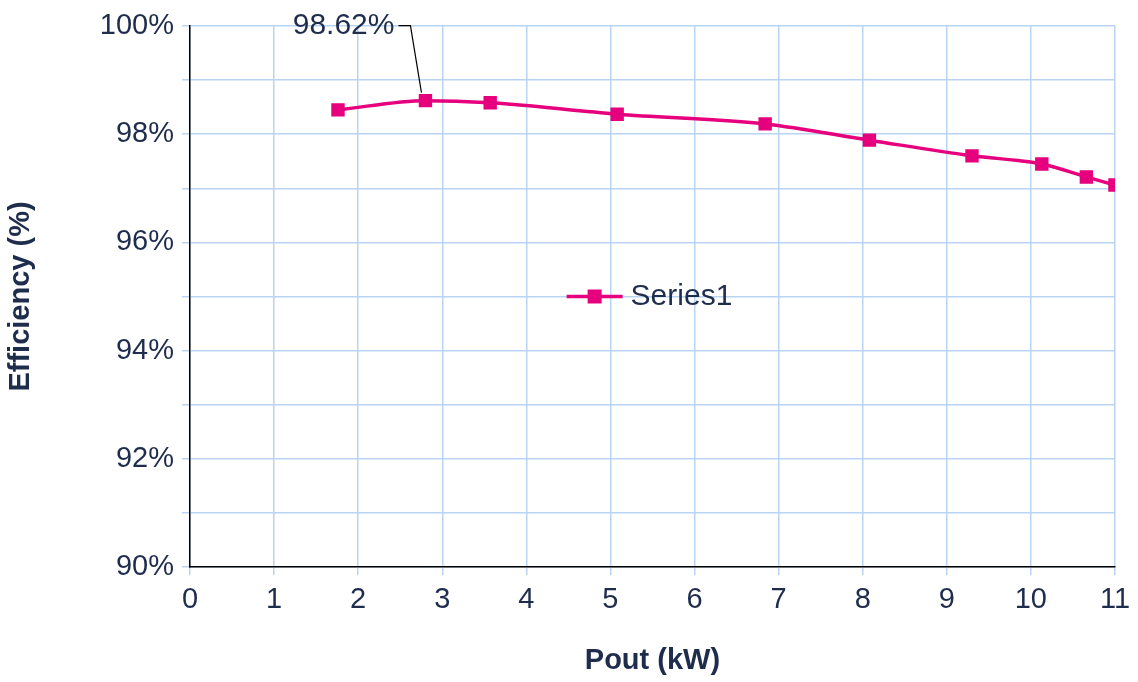 The width and height of the screenshot is (1138, 682). Describe the element at coordinates (144, 565) in the screenshot. I see `y-tick-label: 90%` at that location.